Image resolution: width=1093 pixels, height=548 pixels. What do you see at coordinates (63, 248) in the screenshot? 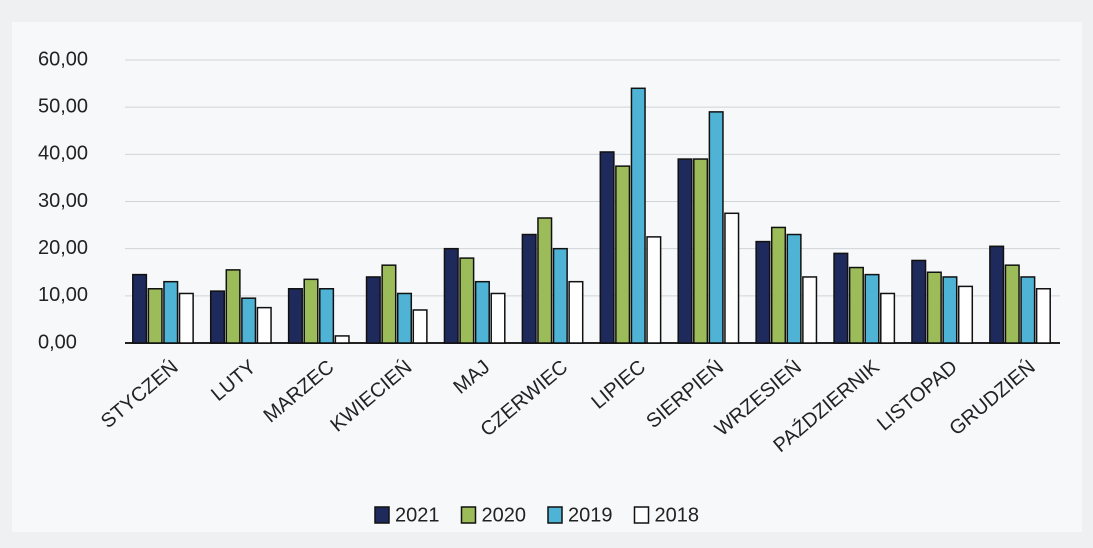
I see `y-tick-label: 20,00` at bounding box center [63, 248].